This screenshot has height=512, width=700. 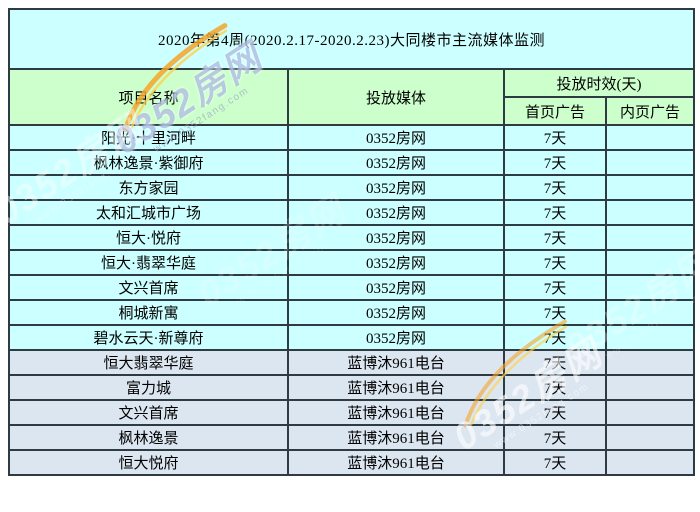 What do you see at coordinates (650, 111) in the screenshot?
I see `column-header-inner-ad: 内页广告` at bounding box center [650, 111].